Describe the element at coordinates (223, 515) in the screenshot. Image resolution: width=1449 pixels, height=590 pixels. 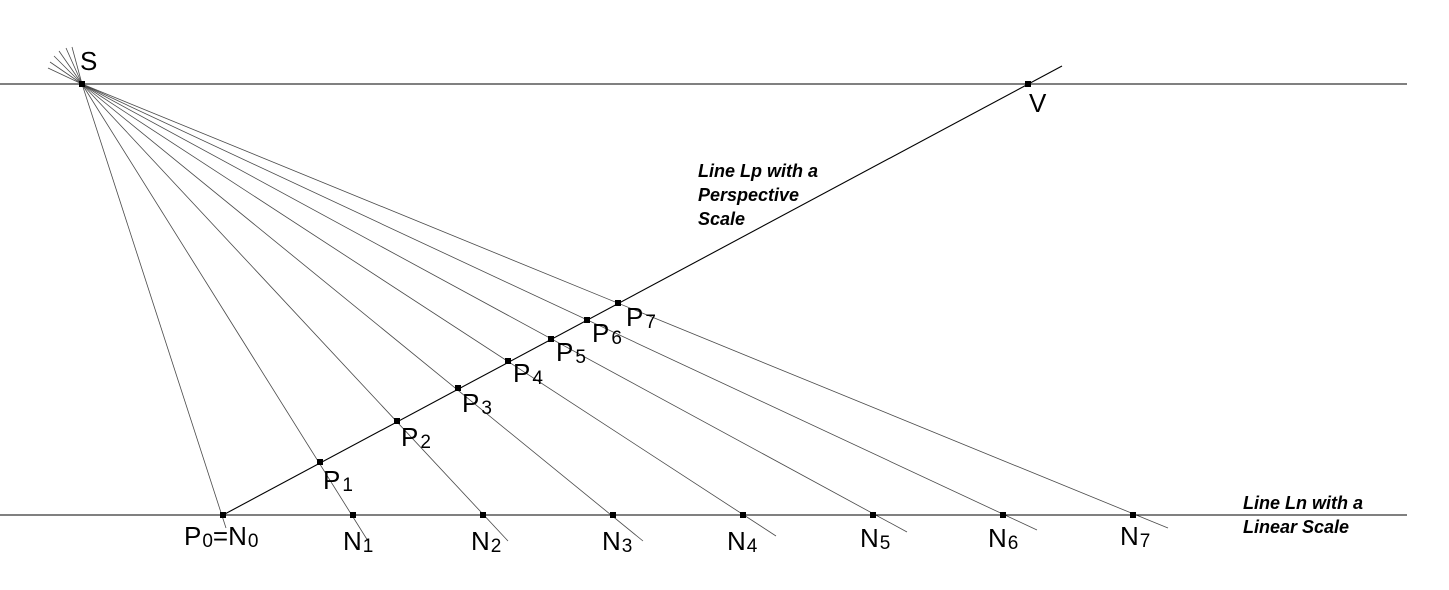
I see `point-p0` at that location.